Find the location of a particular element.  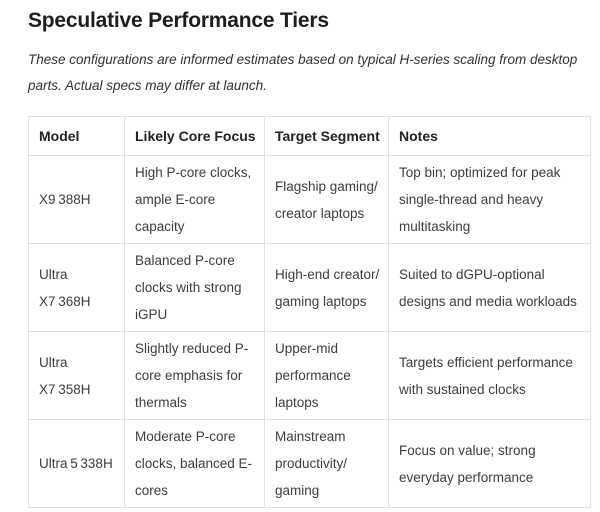

column-header-model: Model is located at coordinates (76, 136).